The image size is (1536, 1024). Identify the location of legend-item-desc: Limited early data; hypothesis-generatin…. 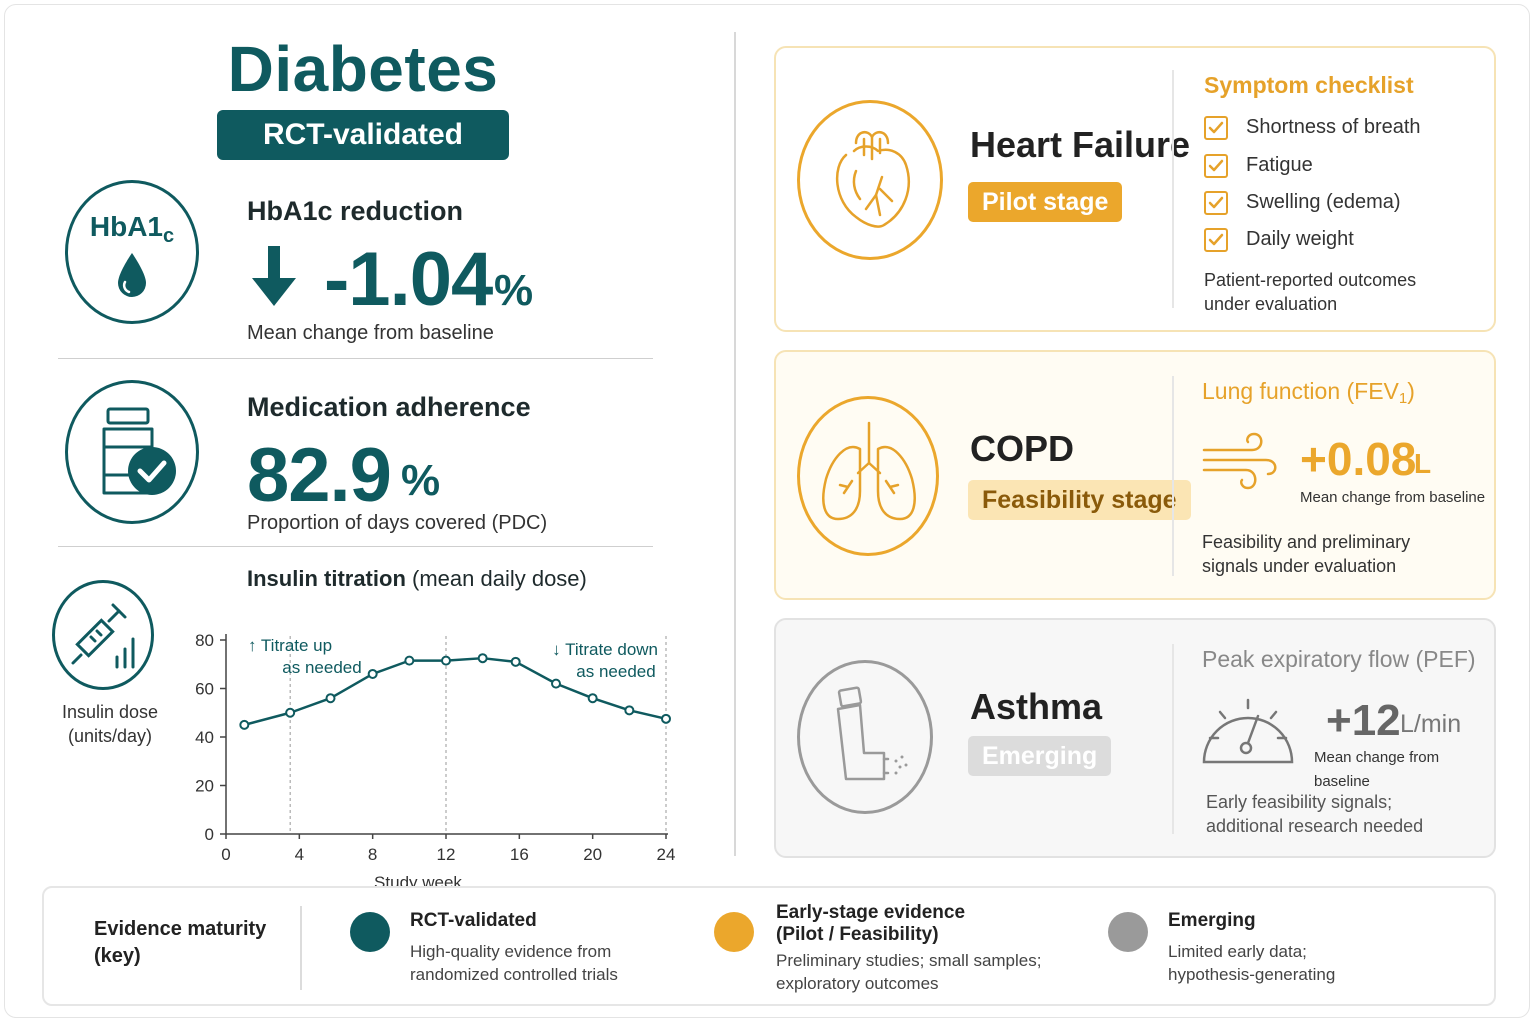
(1251, 963).